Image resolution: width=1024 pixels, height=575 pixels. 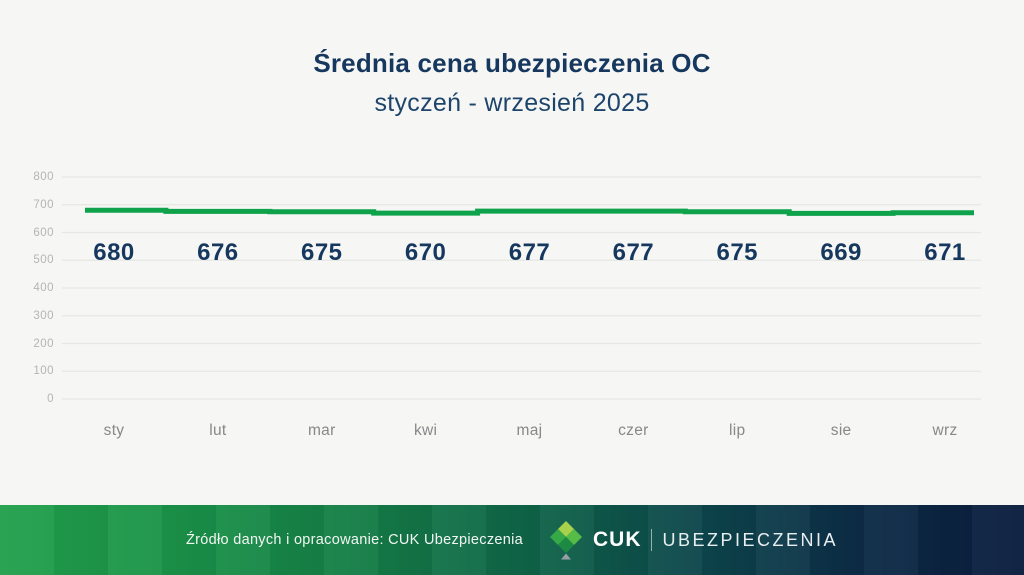 What do you see at coordinates (43, 177) in the screenshot?
I see `y-axis-tick-label: 800` at bounding box center [43, 177].